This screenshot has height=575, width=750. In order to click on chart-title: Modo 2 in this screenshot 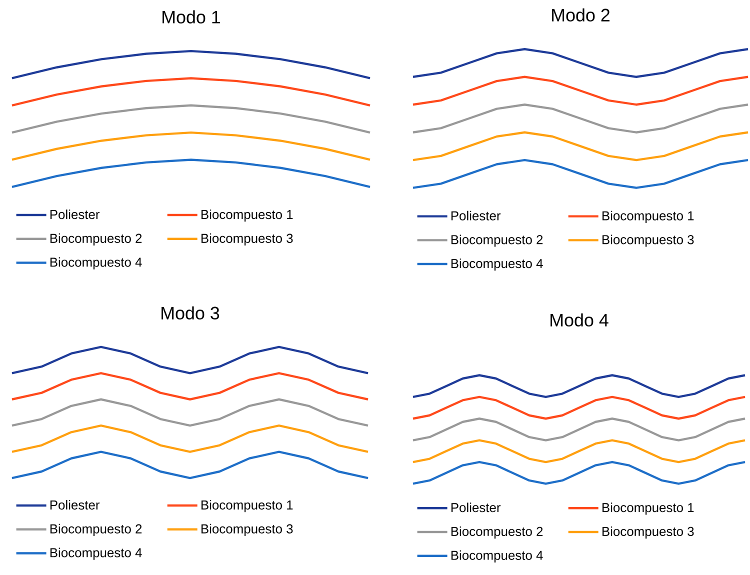, I will do `click(581, 15)`.